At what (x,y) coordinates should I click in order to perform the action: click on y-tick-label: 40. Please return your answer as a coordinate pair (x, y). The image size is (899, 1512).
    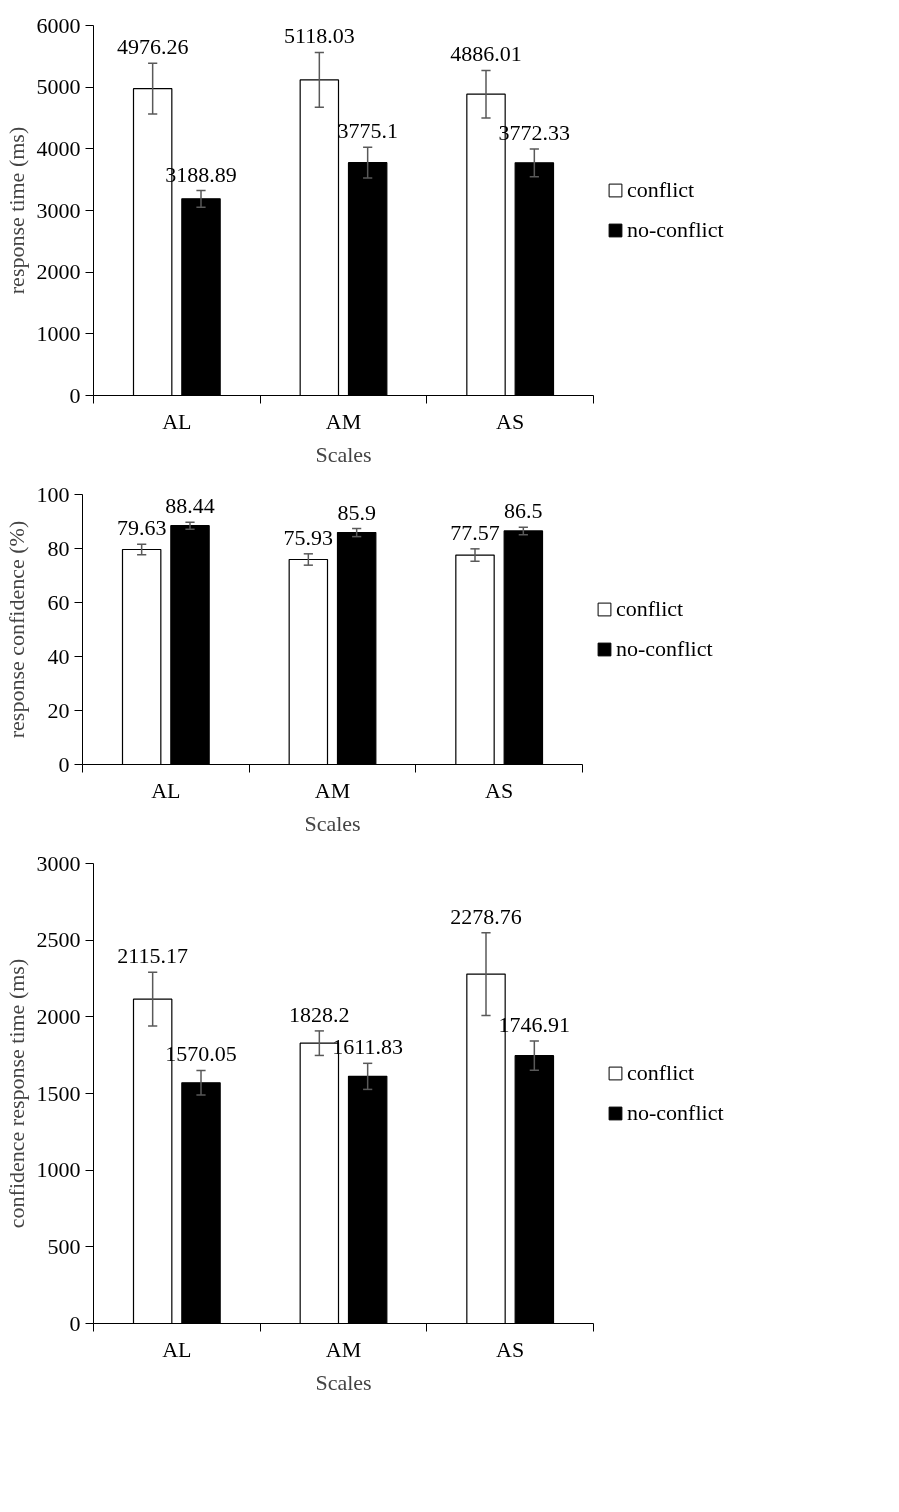
    Looking at the image, I should click on (58, 656).